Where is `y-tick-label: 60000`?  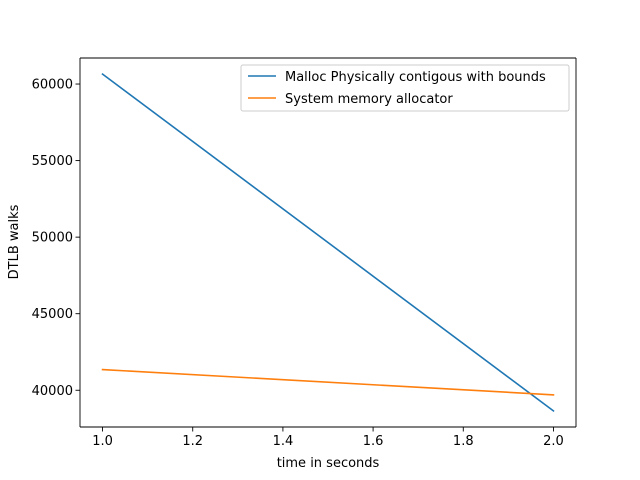 y-tick-label: 60000 is located at coordinates (52, 85).